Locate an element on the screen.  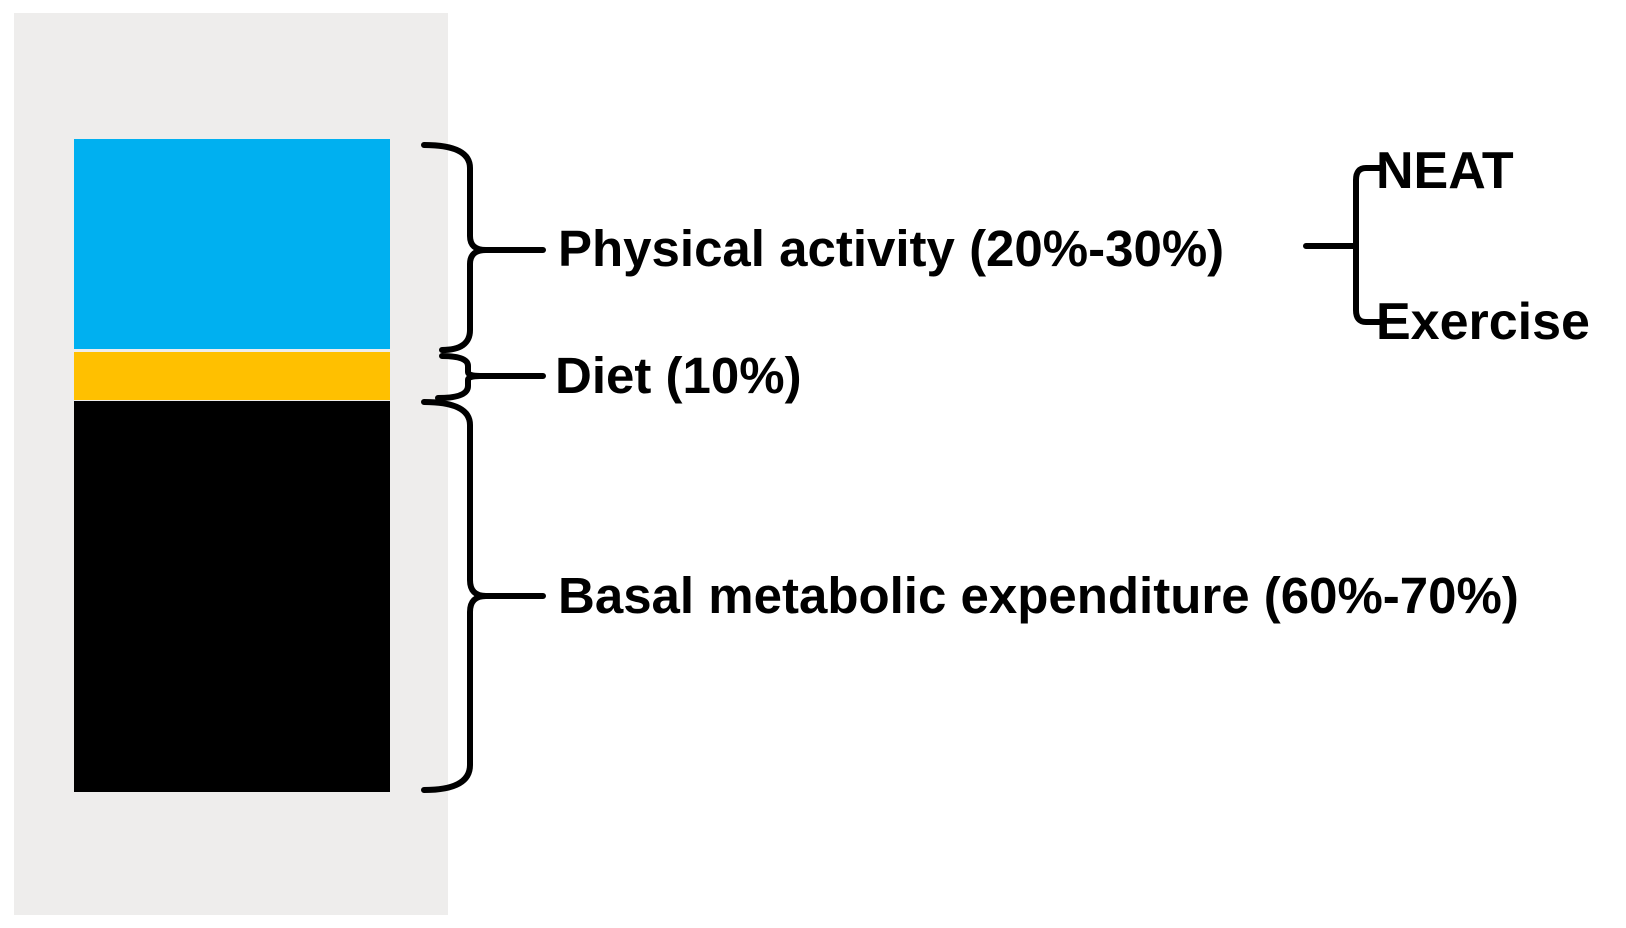
basal-metabolic-brace is located at coordinates (483, 596).